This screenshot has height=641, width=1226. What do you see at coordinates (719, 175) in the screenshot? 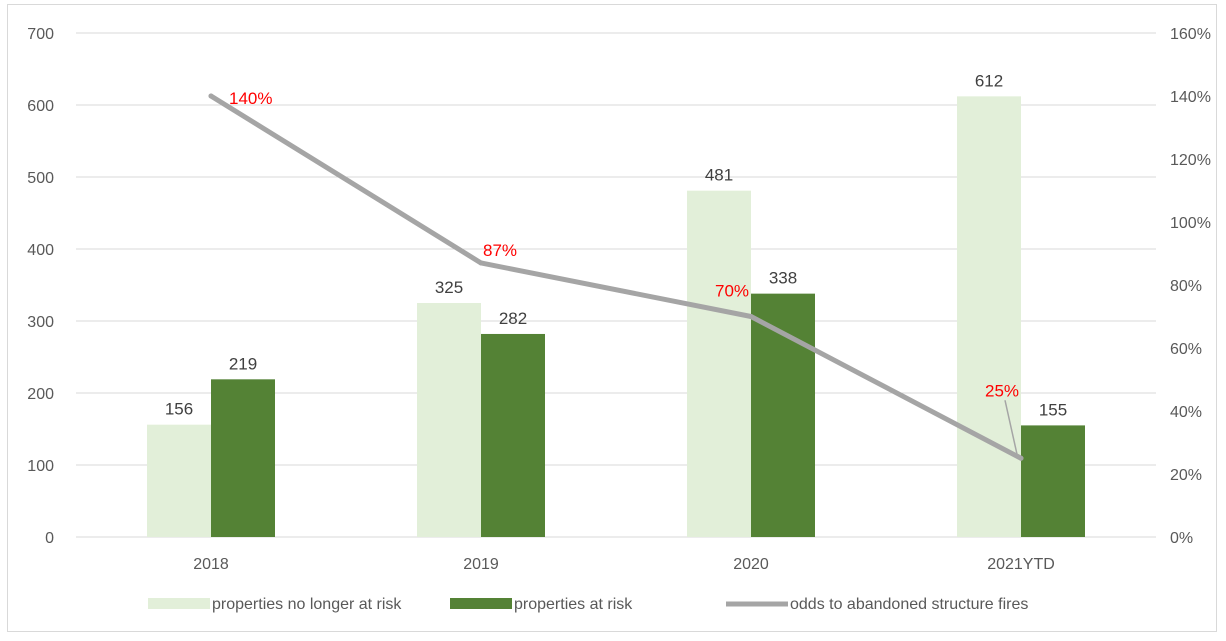
I see `bar-data-label: 481` at bounding box center [719, 175].